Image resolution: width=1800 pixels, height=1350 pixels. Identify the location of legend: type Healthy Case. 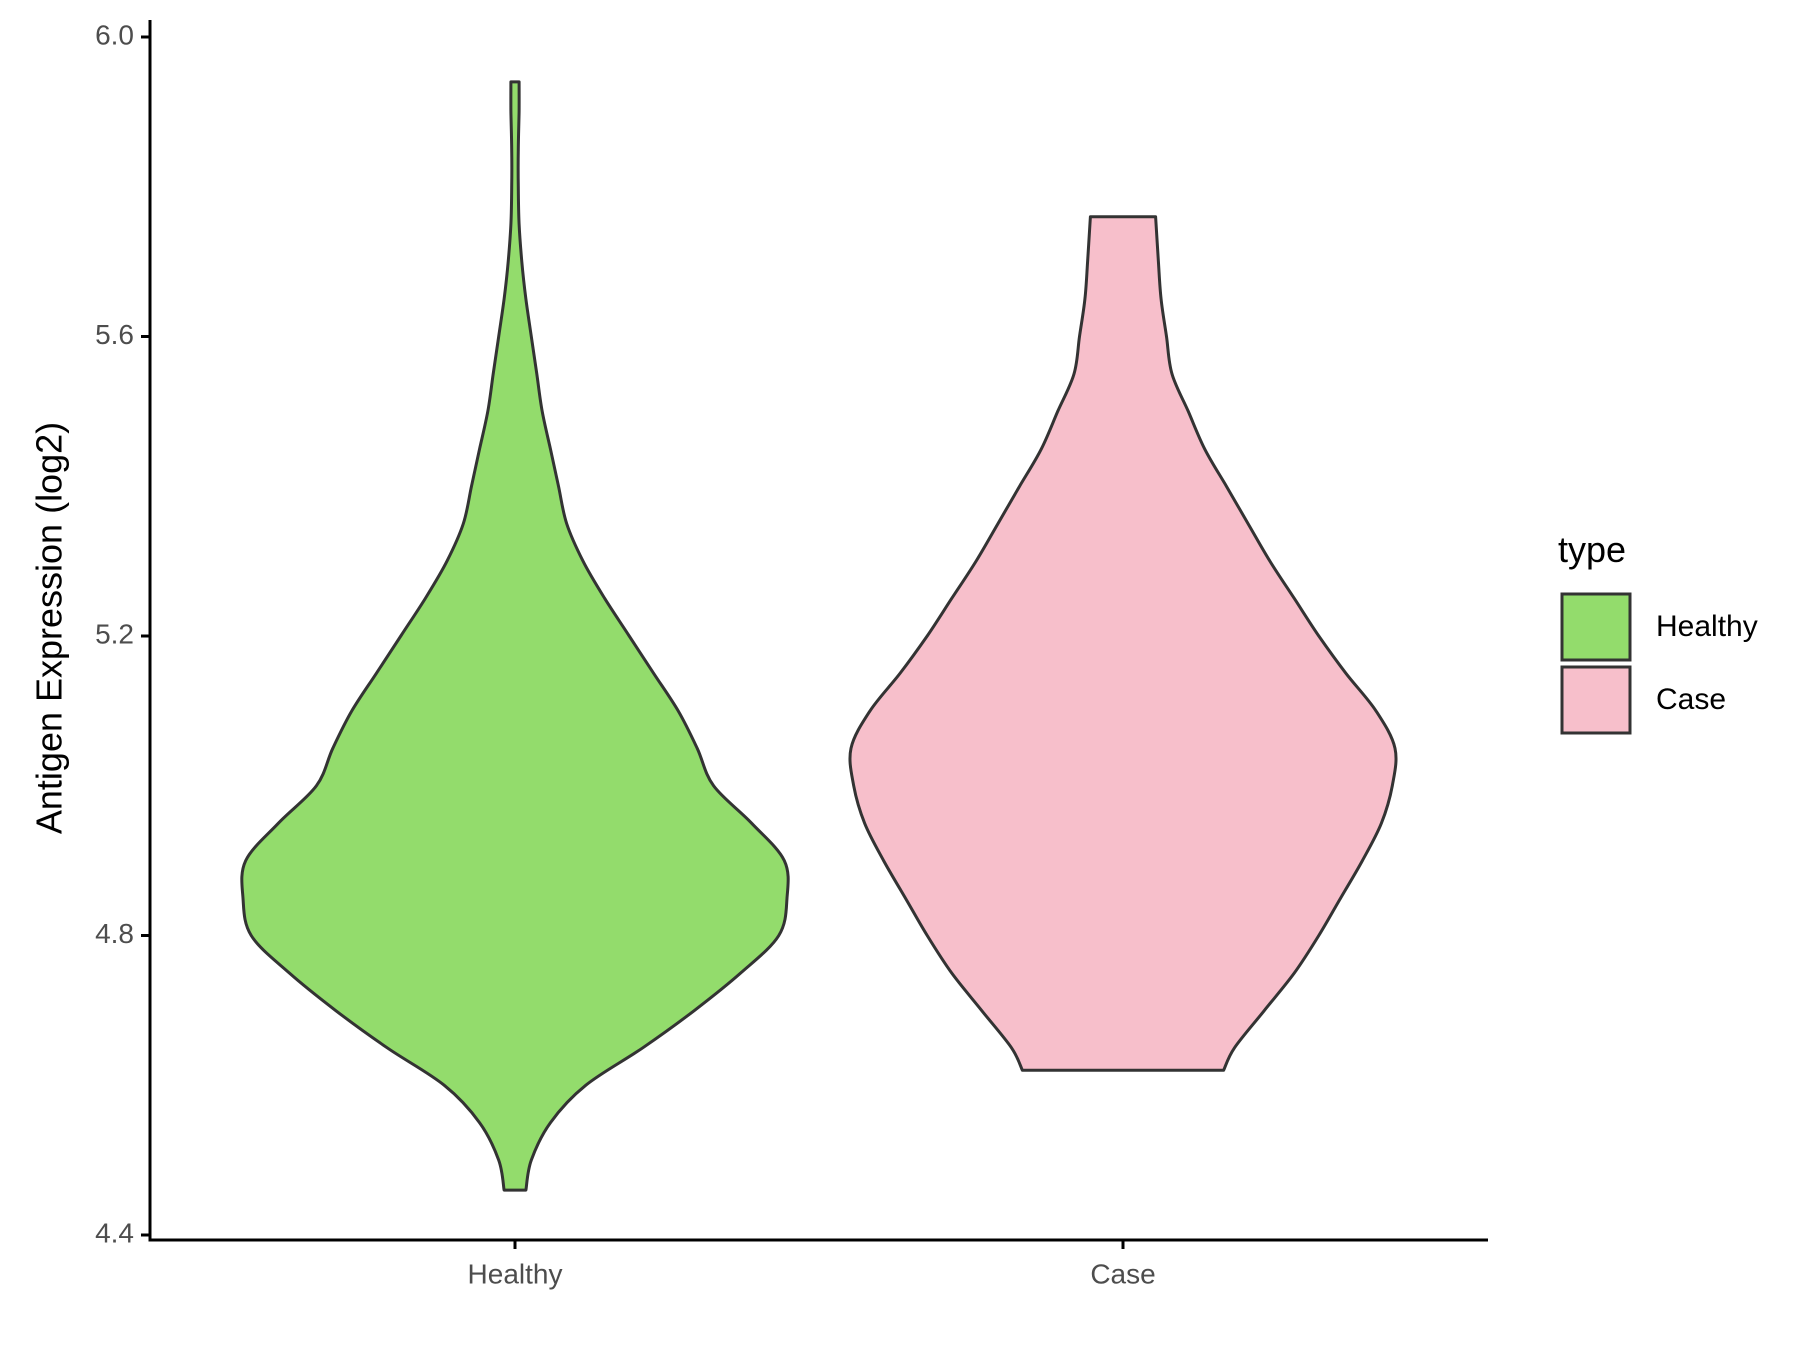
(1658, 632).